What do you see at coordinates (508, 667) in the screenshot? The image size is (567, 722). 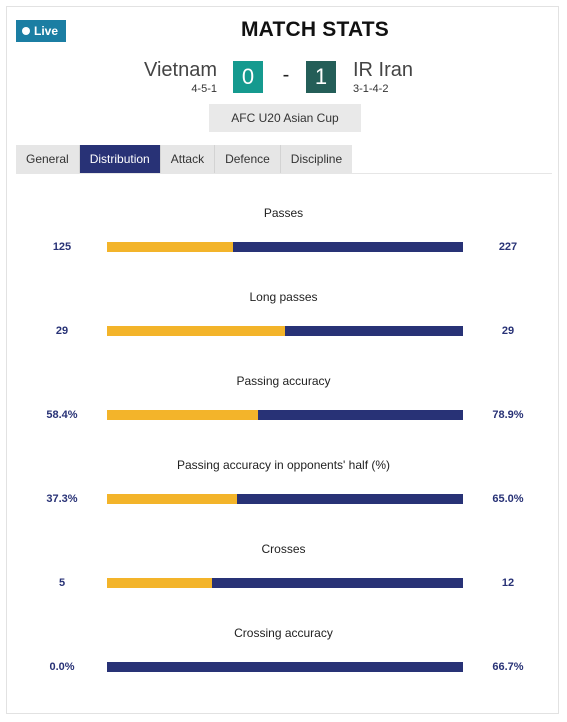 I see `away-value: 66.7%` at bounding box center [508, 667].